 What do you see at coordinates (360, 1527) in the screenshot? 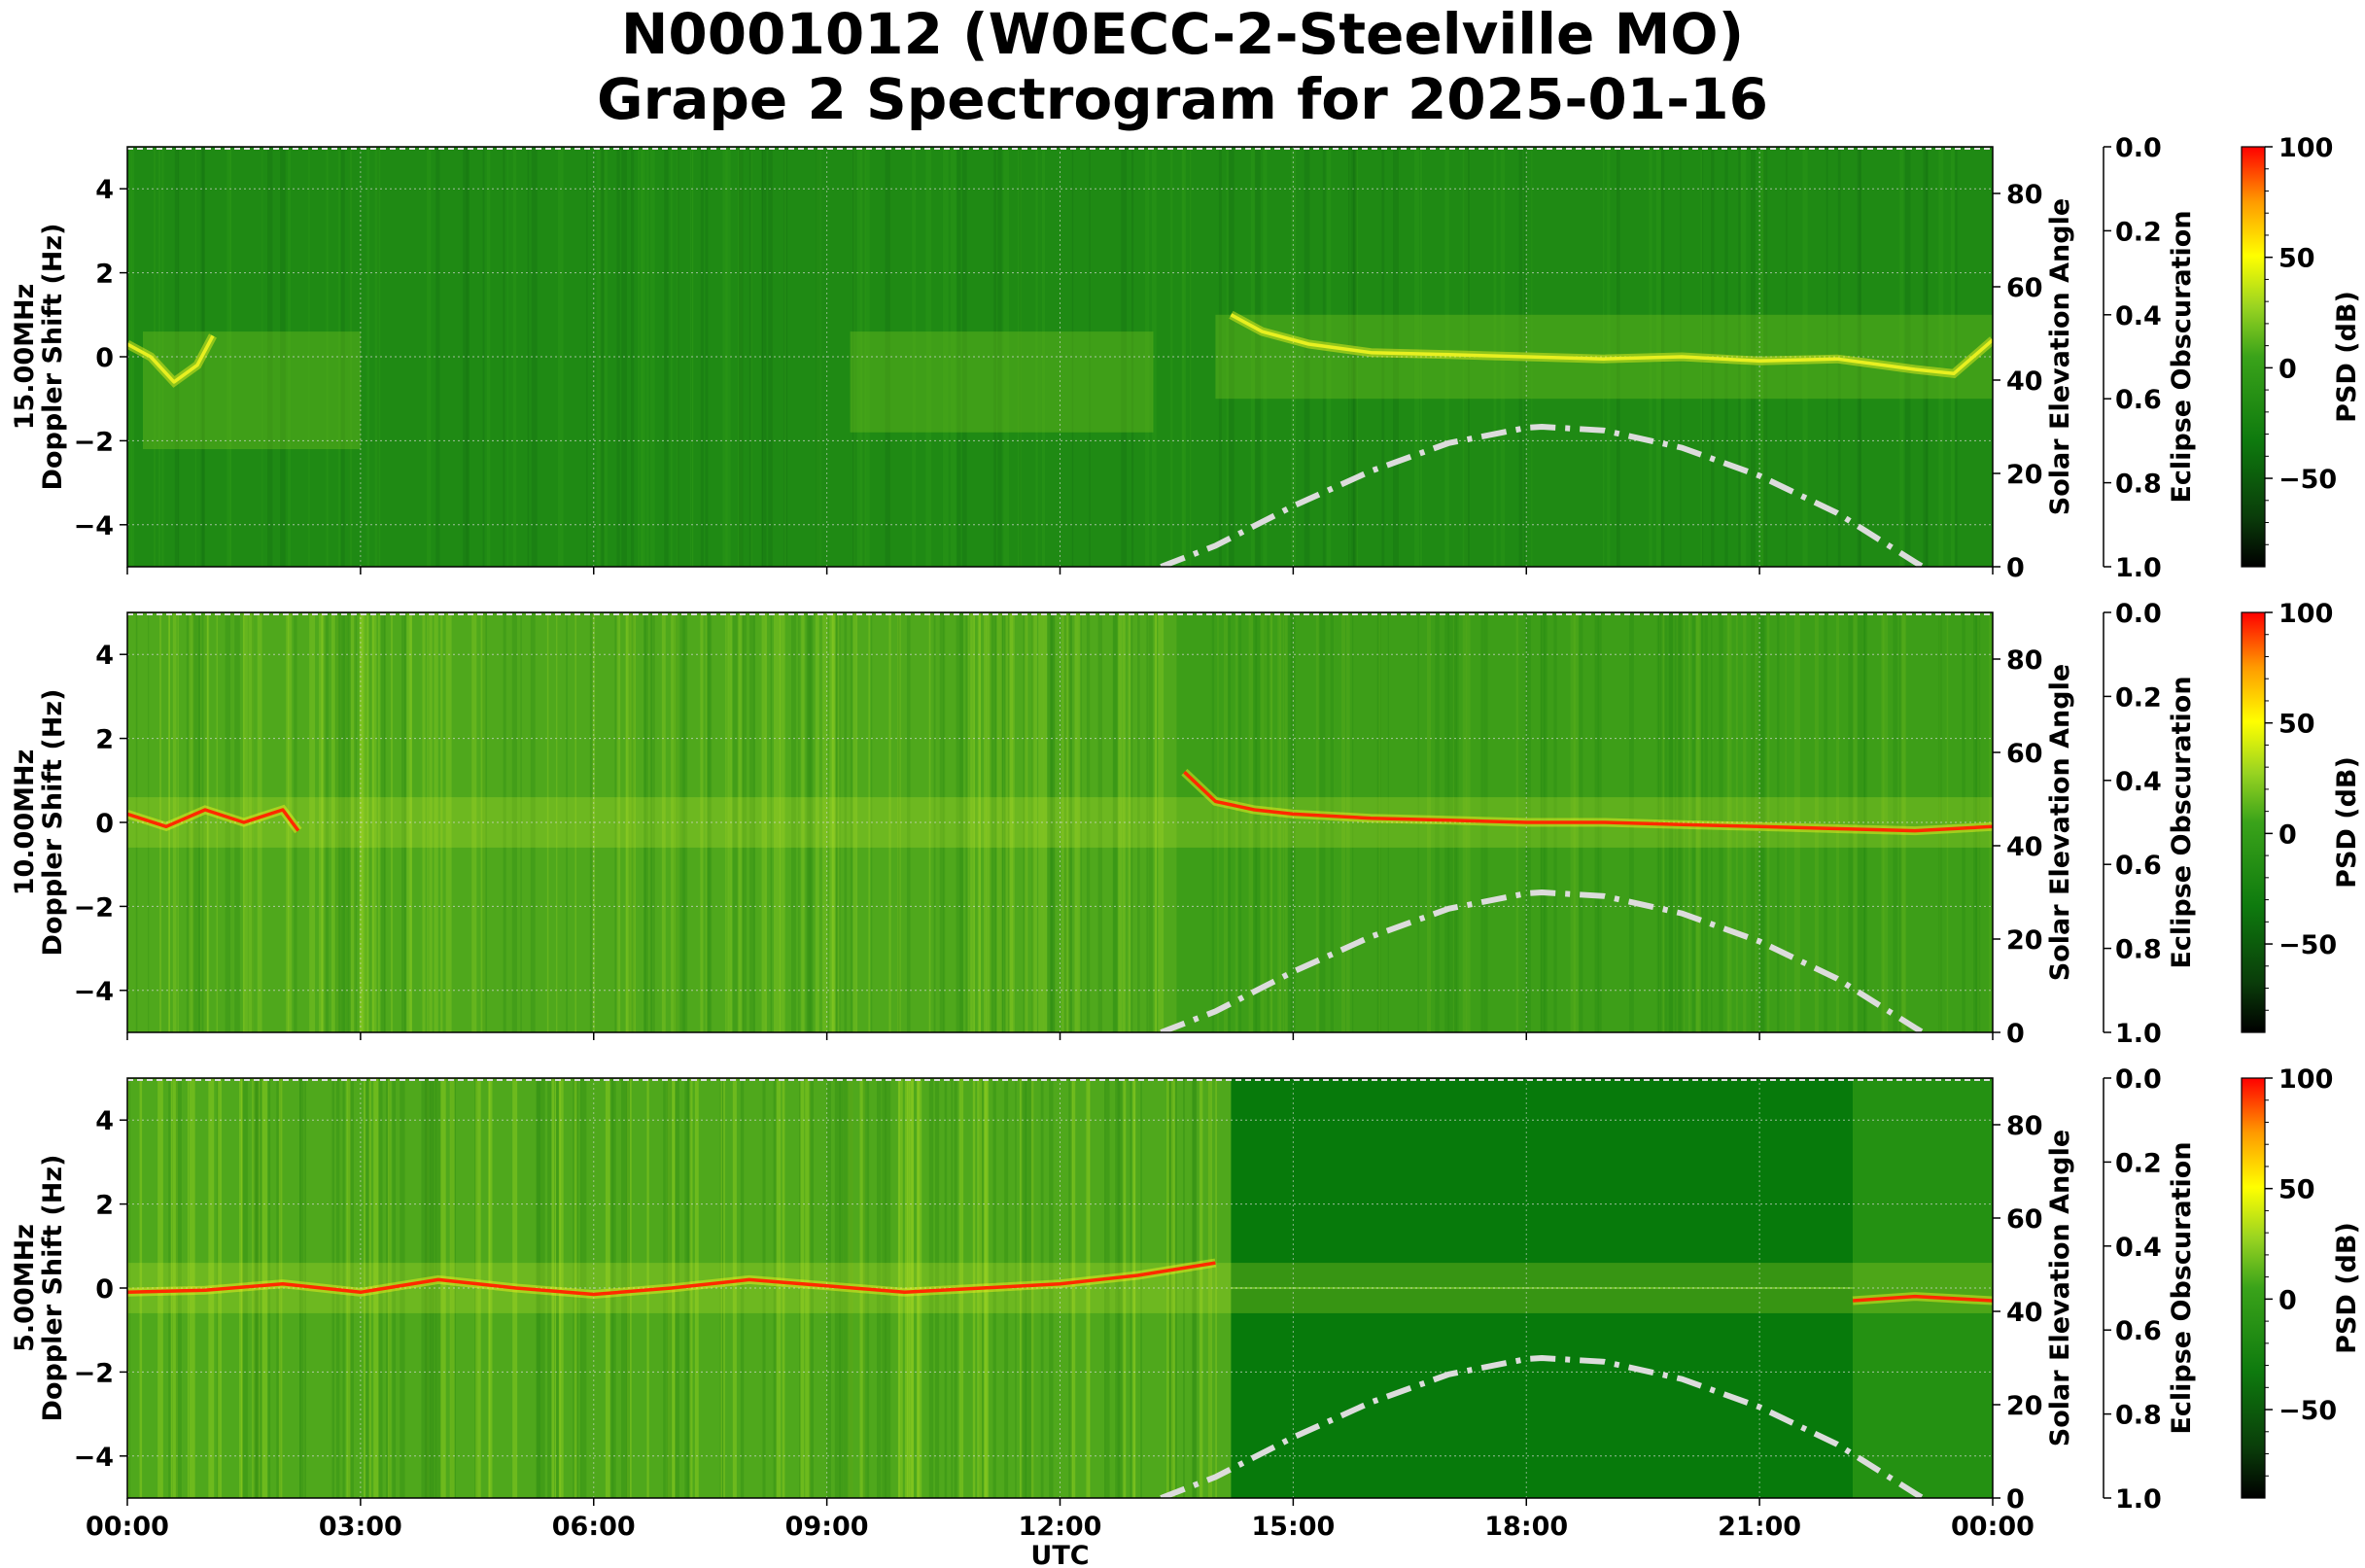
I see `time-tick-label: 03:00` at bounding box center [360, 1527].